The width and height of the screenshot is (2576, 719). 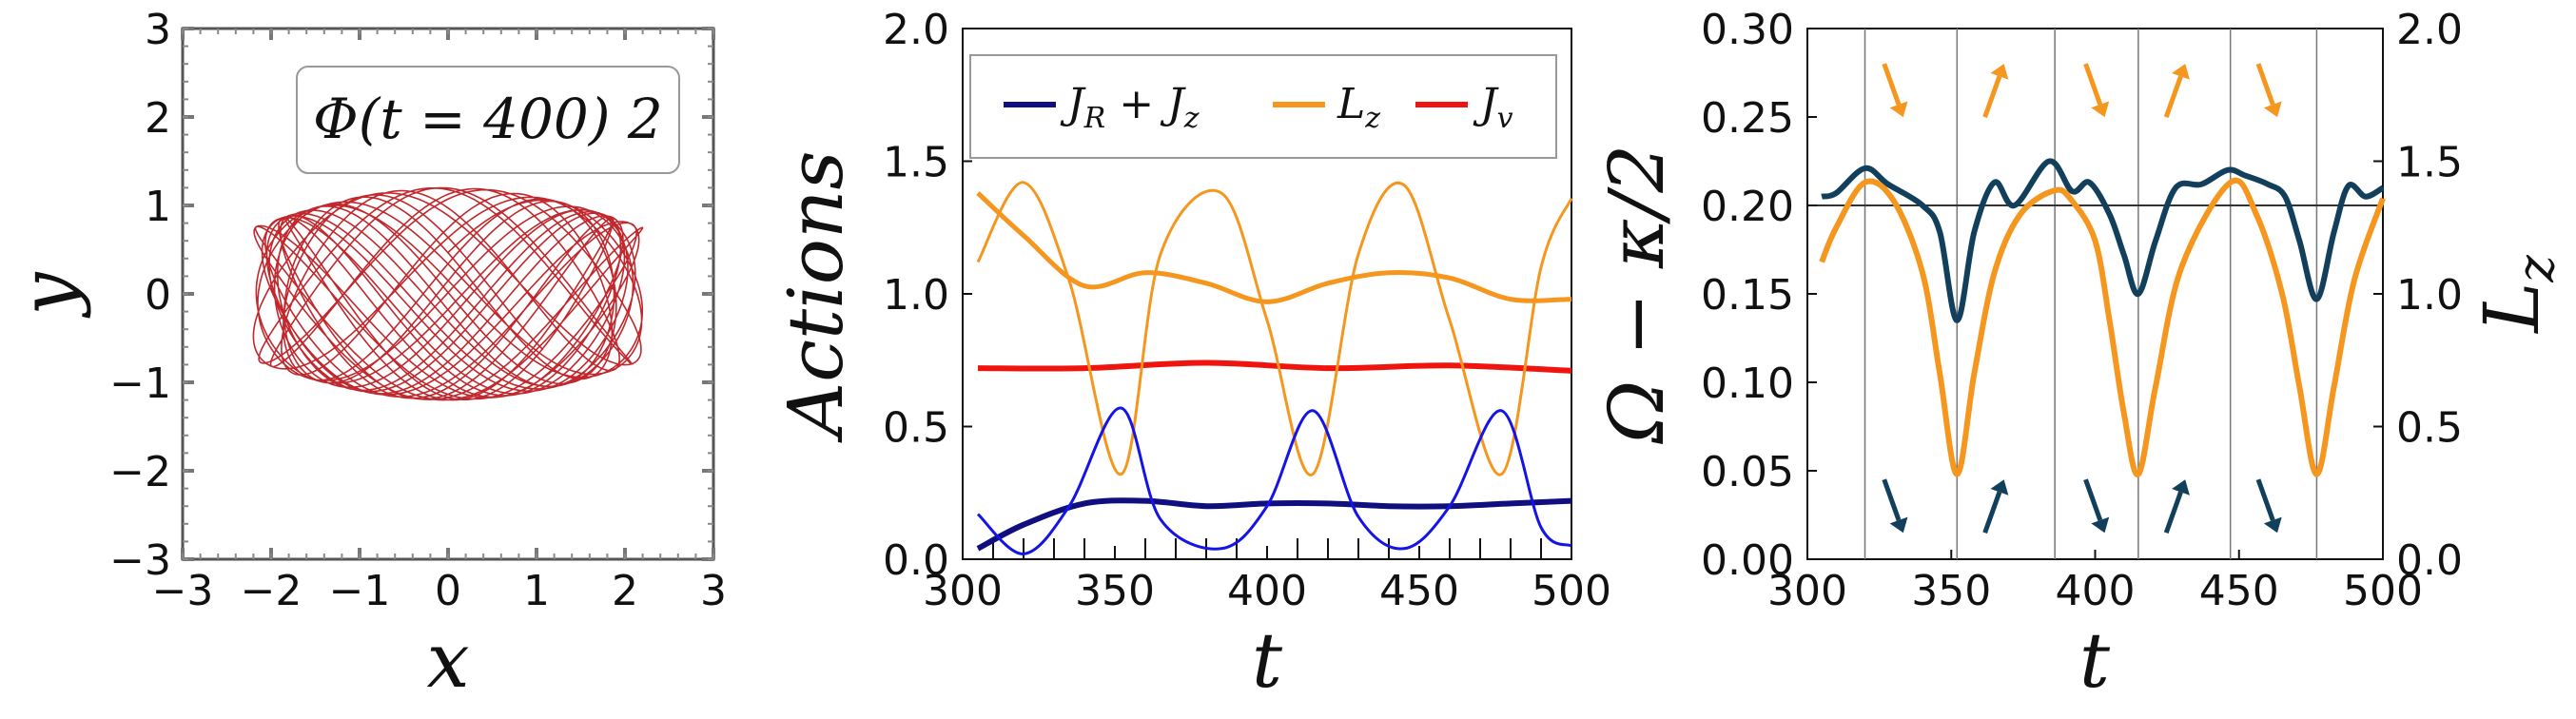 What do you see at coordinates (140, 472) in the screenshot?
I see `orbit-ytick-label: −2` at bounding box center [140, 472].